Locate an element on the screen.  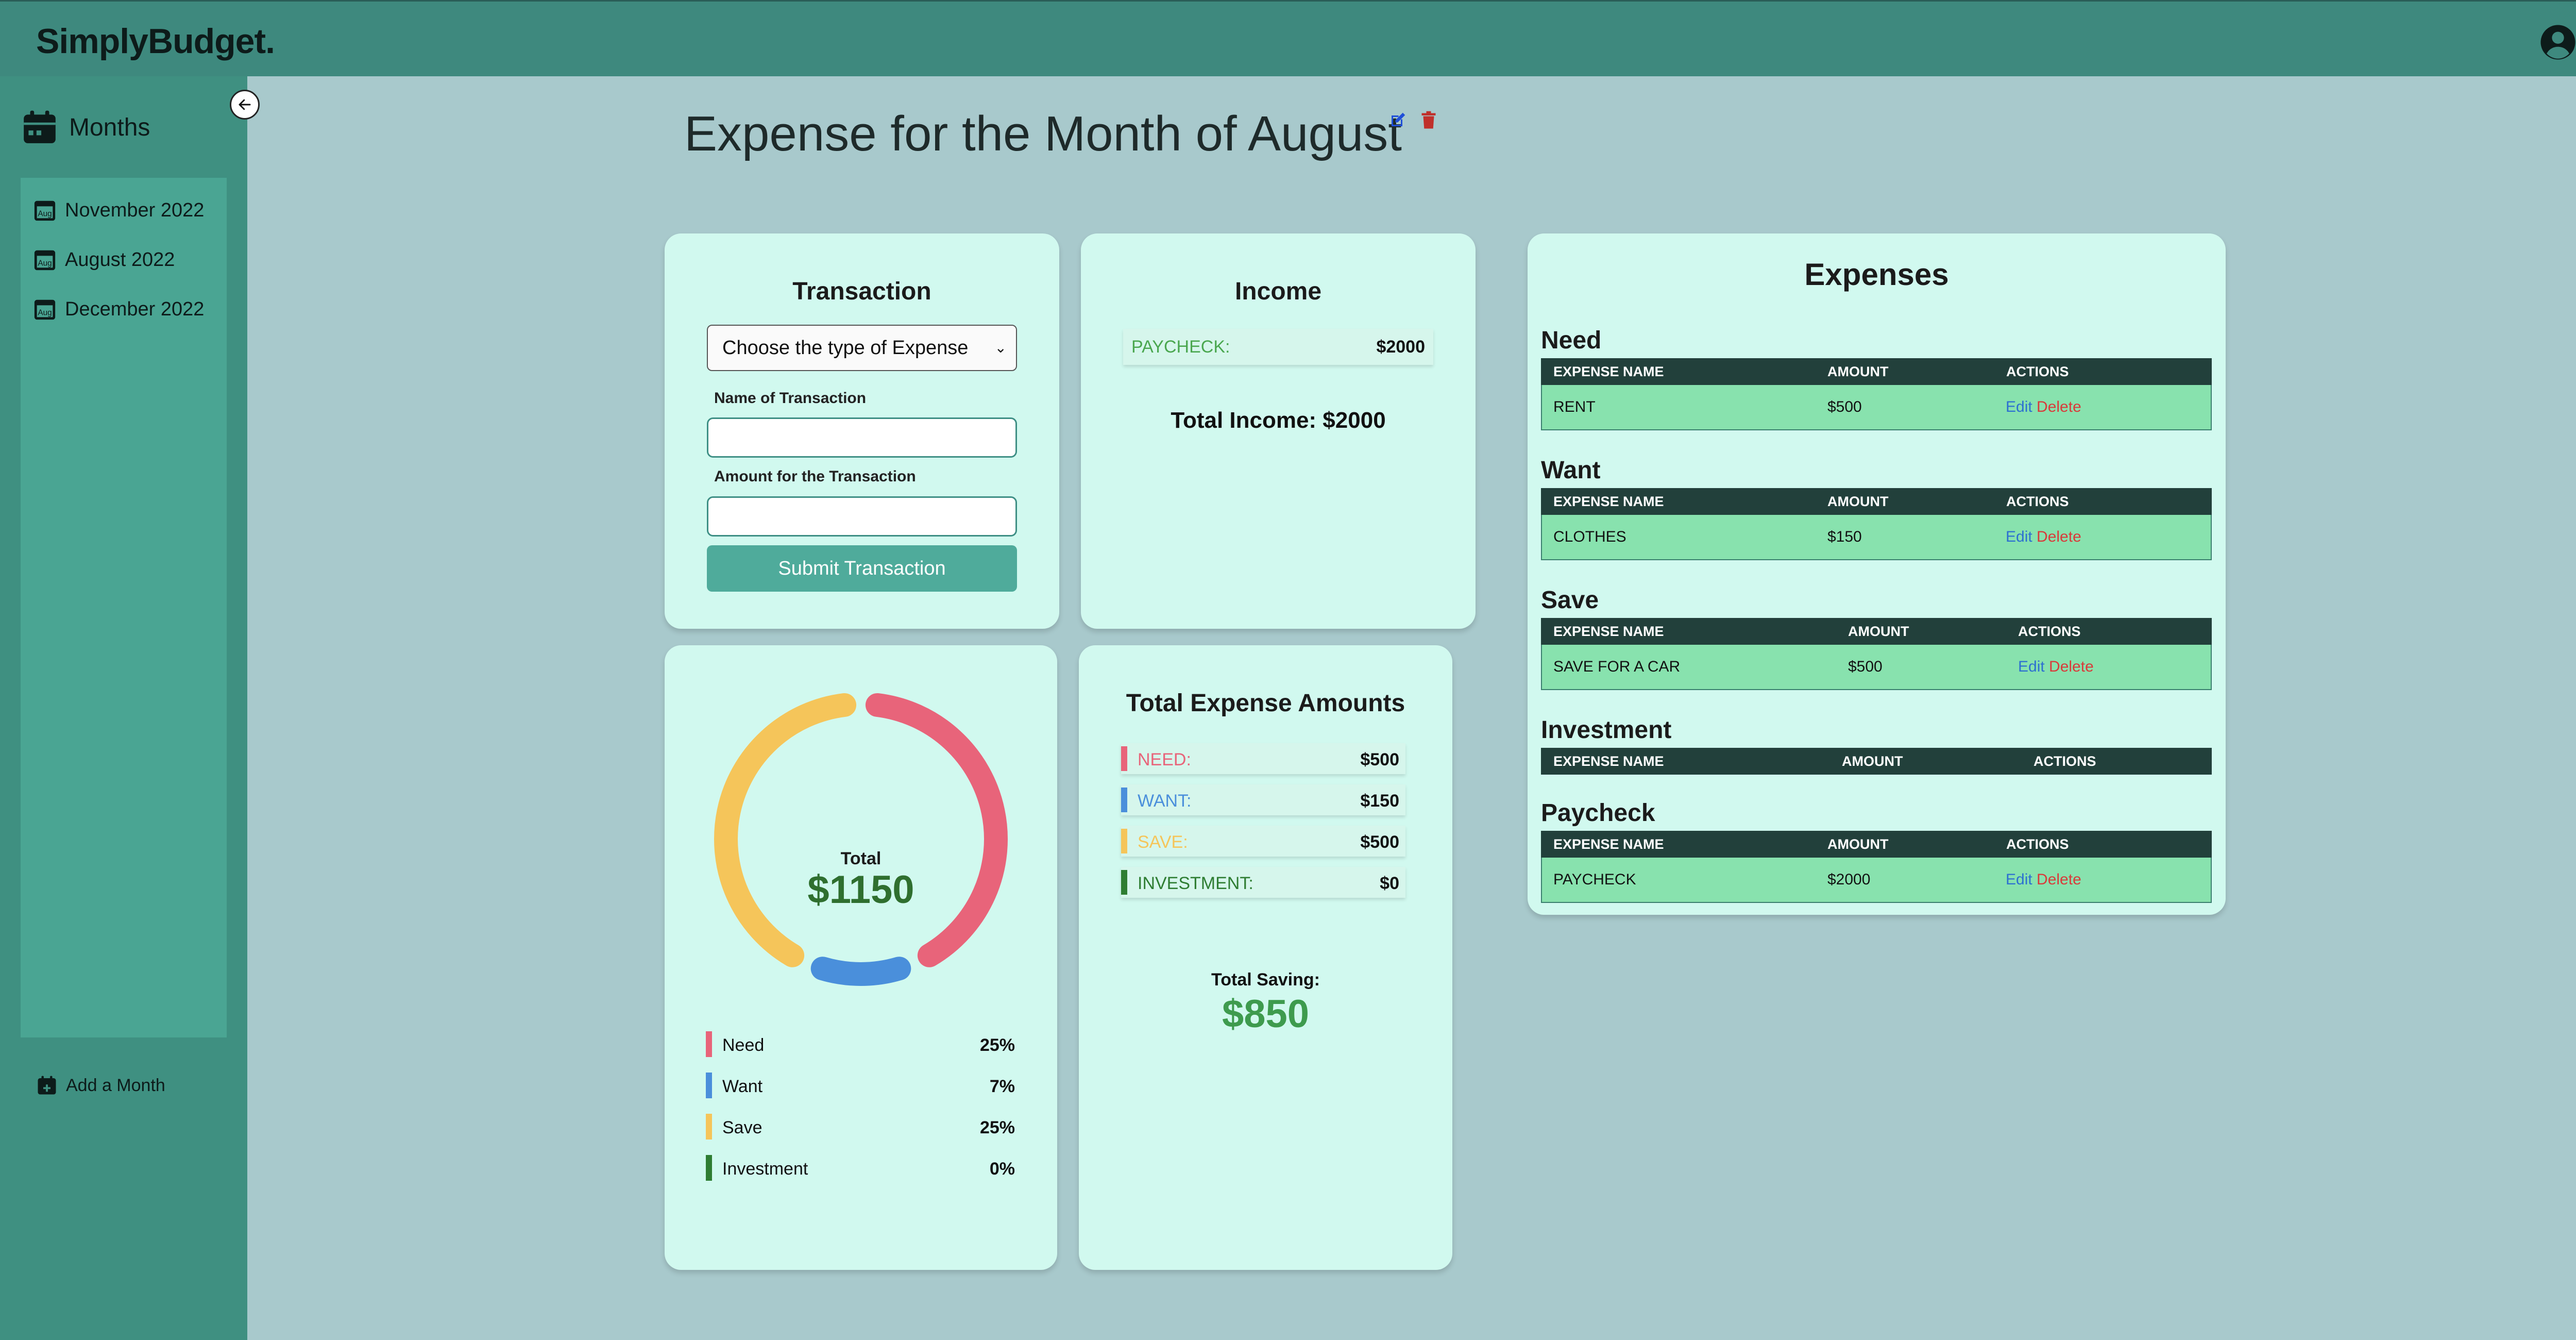
expenses-title: Expenses is located at coordinates (1877, 274).